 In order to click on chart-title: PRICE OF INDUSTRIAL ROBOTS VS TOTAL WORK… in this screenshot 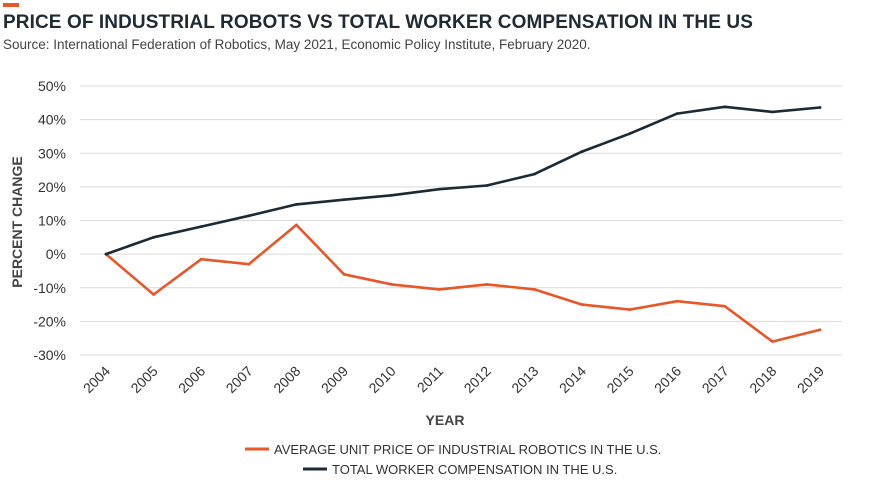, I will do `click(378, 22)`.